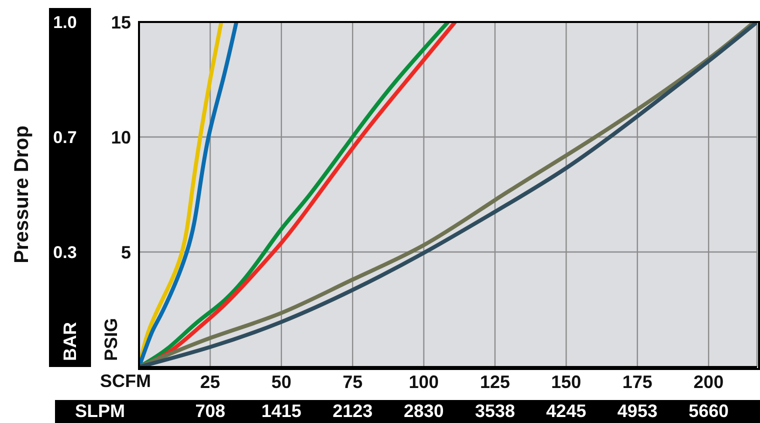 Image resolution: width=760 pixels, height=423 pixels. Describe the element at coordinates (566, 382) in the screenshot. I see `x-tick-label: 150` at that location.